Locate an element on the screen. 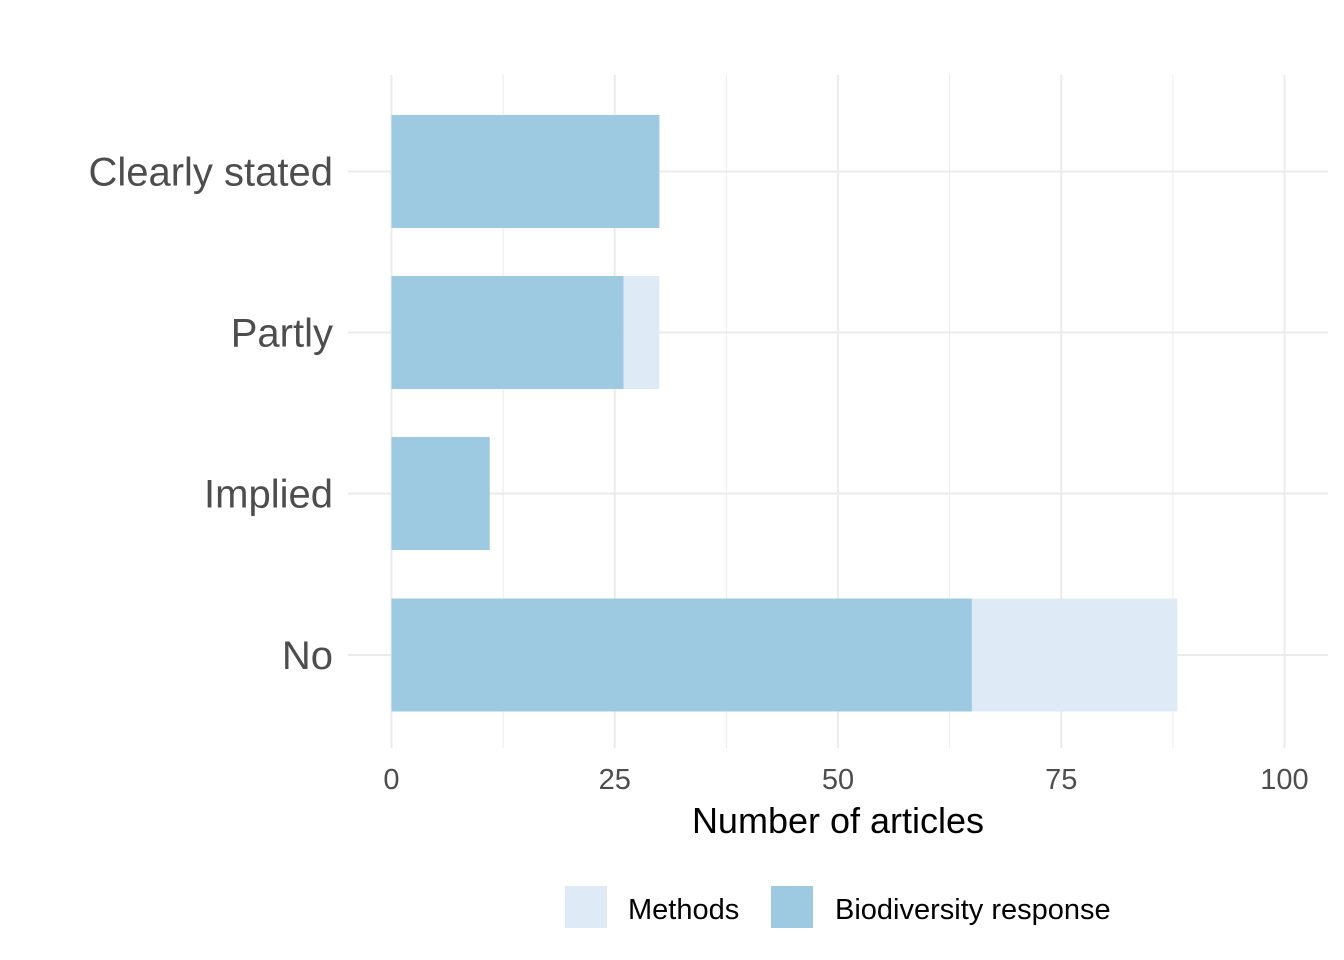  bar-biodiversity-response-implied is located at coordinates (440, 493).